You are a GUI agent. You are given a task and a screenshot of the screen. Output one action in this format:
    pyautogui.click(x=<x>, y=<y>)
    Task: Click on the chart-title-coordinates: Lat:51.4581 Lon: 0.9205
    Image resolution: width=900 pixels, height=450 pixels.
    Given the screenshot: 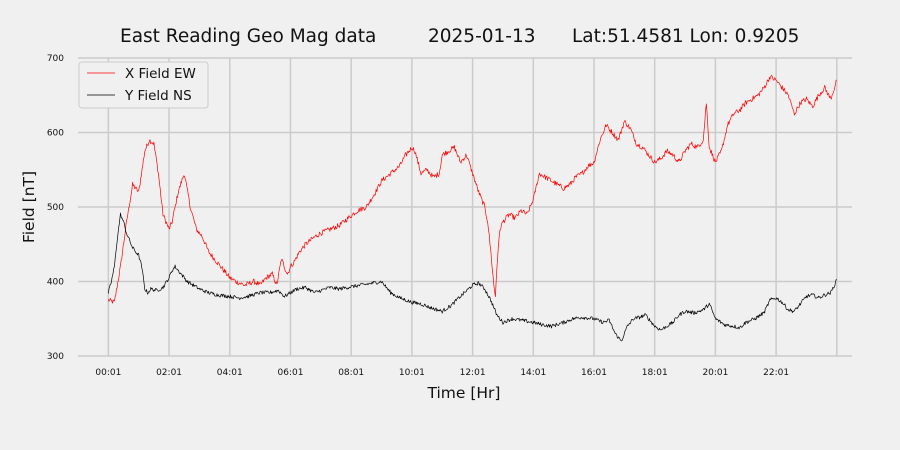 What is the action you would take?
    pyautogui.click(x=685, y=36)
    